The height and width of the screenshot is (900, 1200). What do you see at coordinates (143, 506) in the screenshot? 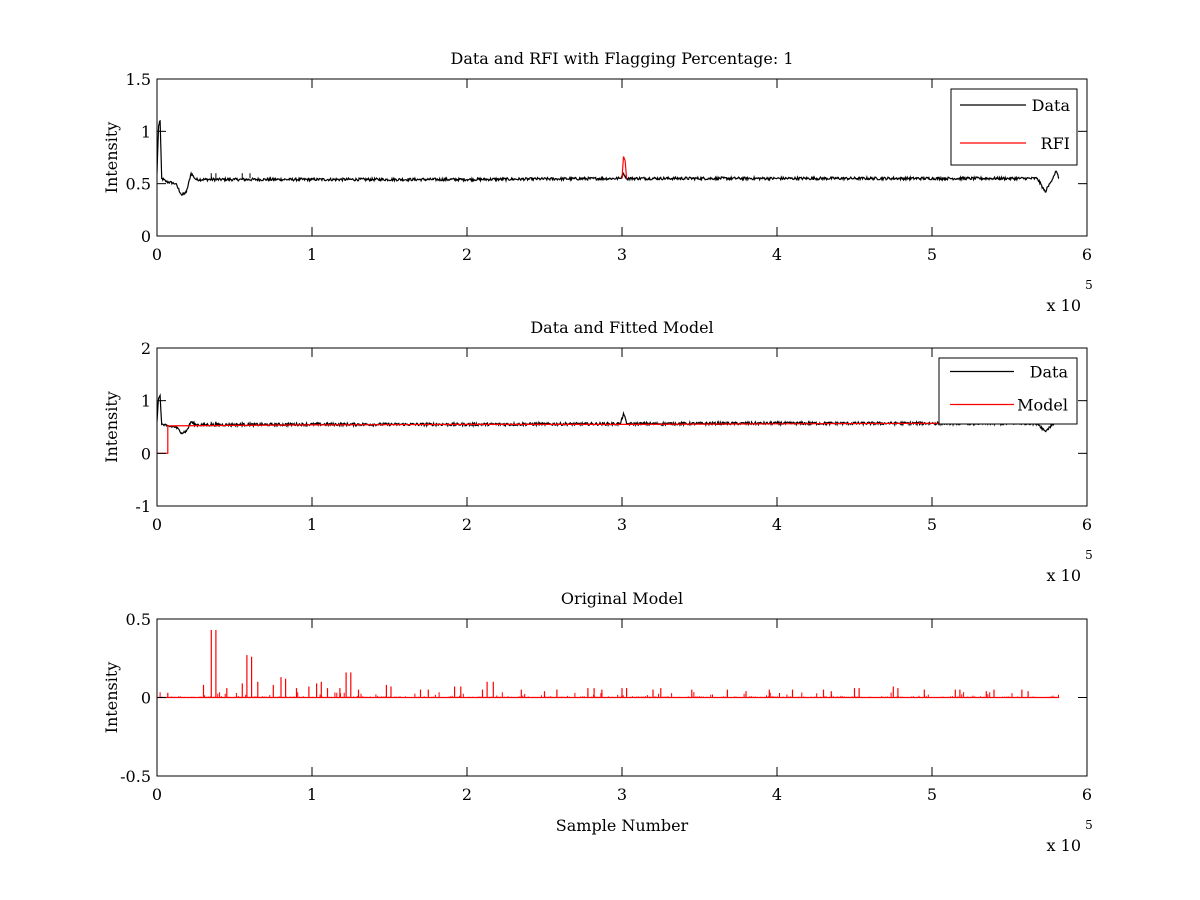
I see `y-tick-label: -1` at bounding box center [143, 506].